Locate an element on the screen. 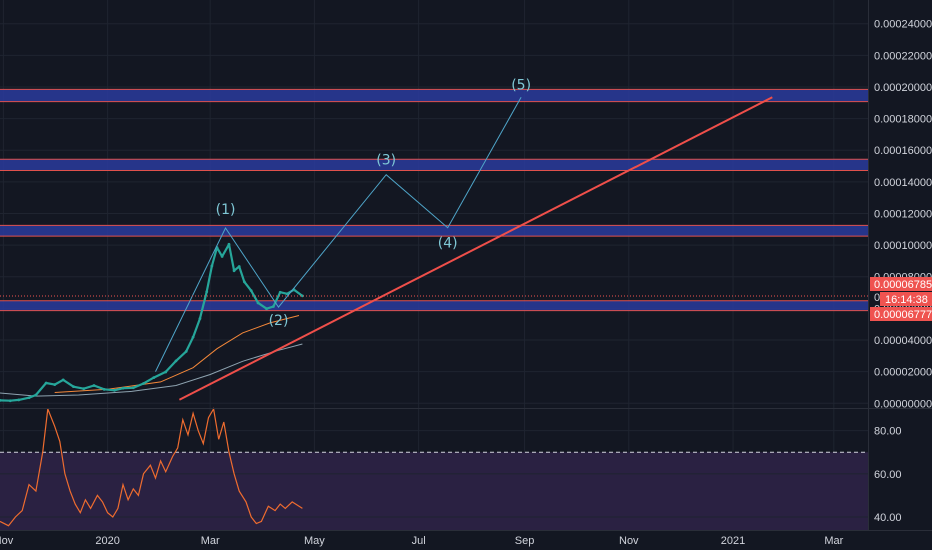 The height and width of the screenshot is (550, 932). price-tick-label: 0.00018000 is located at coordinates (903, 120).